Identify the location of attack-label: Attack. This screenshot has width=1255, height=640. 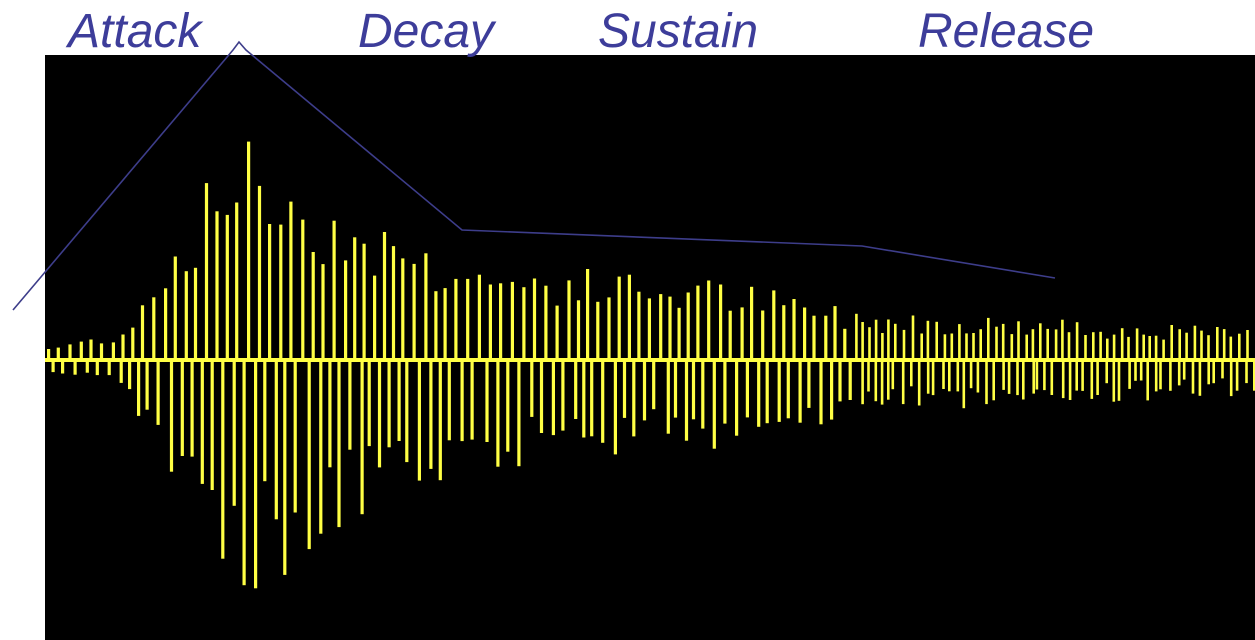
(135, 31).